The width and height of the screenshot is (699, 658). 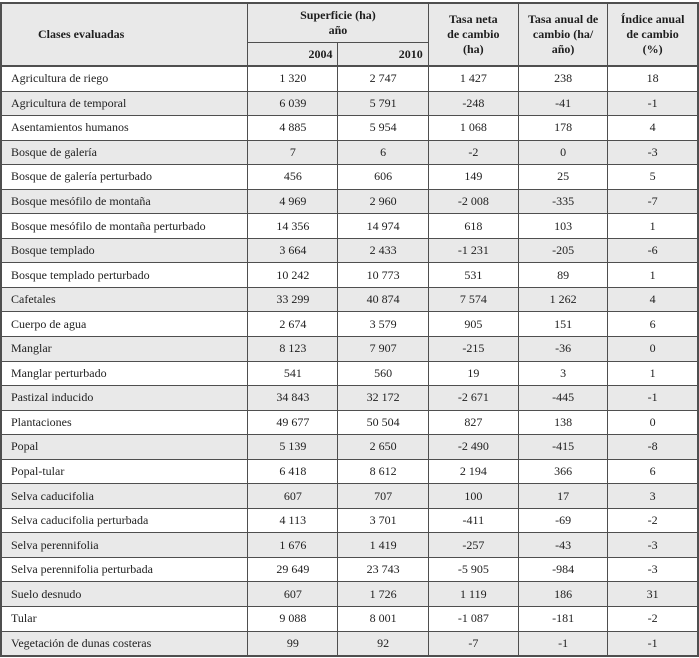 What do you see at coordinates (653, 152) in the screenshot?
I see `indice_anual-cell: -3` at bounding box center [653, 152].